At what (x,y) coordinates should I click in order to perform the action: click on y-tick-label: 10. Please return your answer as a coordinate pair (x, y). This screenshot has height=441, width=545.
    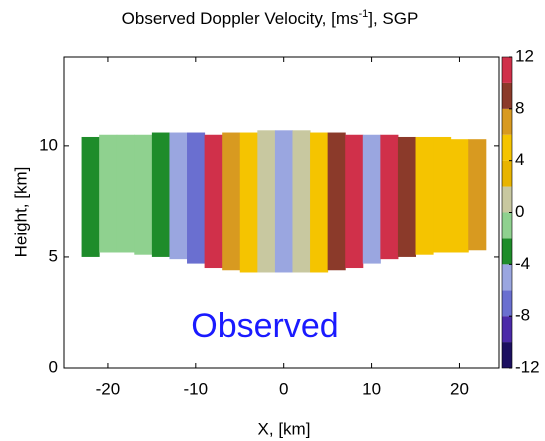
    Looking at the image, I should click on (48, 144).